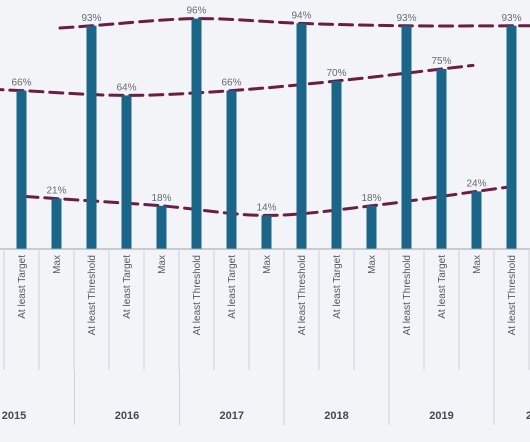 The width and height of the screenshot is (530, 442). What do you see at coordinates (528, 416) in the screenshot?
I see `year-label-2: 2` at bounding box center [528, 416].